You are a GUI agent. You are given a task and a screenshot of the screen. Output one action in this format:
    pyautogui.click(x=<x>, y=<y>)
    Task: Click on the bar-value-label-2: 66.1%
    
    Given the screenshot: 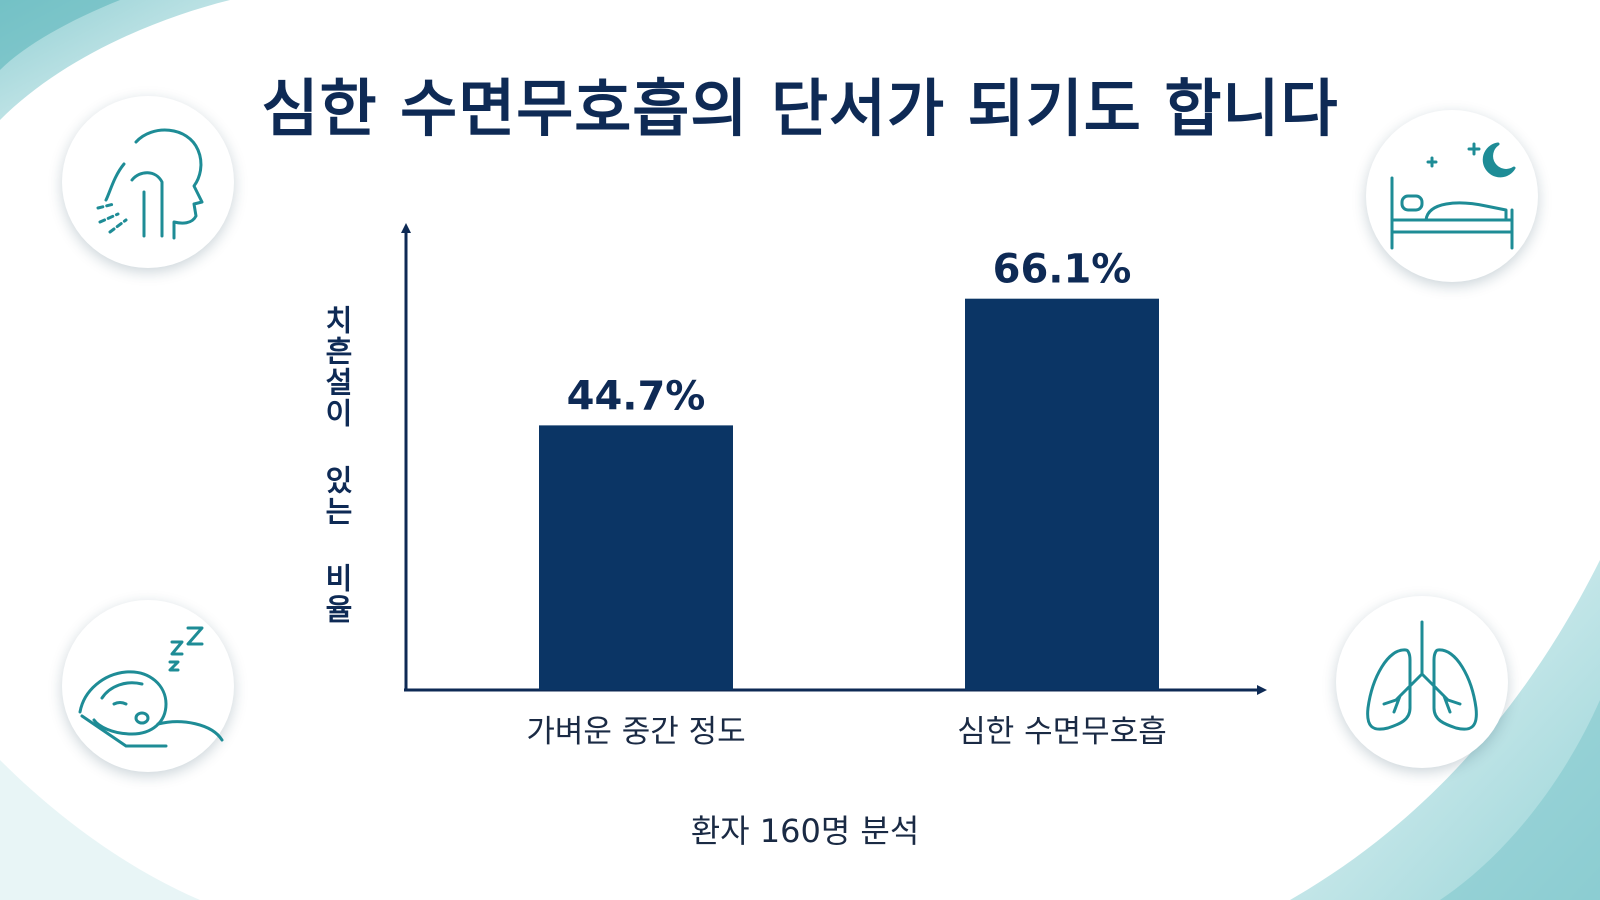 What is the action you would take?
    pyautogui.click(x=1062, y=270)
    